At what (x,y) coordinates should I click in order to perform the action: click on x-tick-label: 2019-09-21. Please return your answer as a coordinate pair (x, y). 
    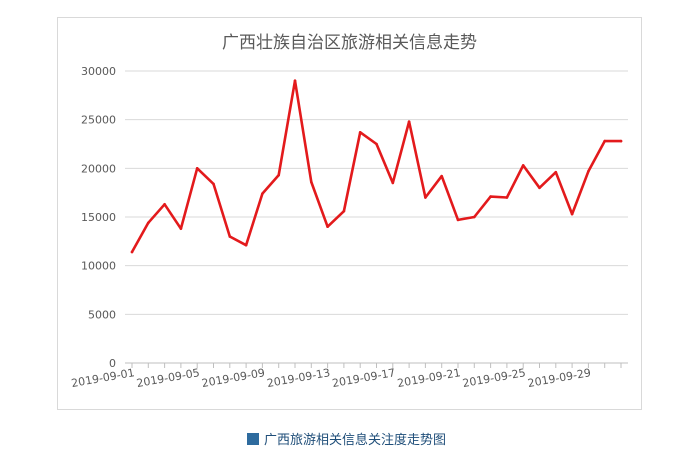
    Looking at the image, I should click on (428, 378).